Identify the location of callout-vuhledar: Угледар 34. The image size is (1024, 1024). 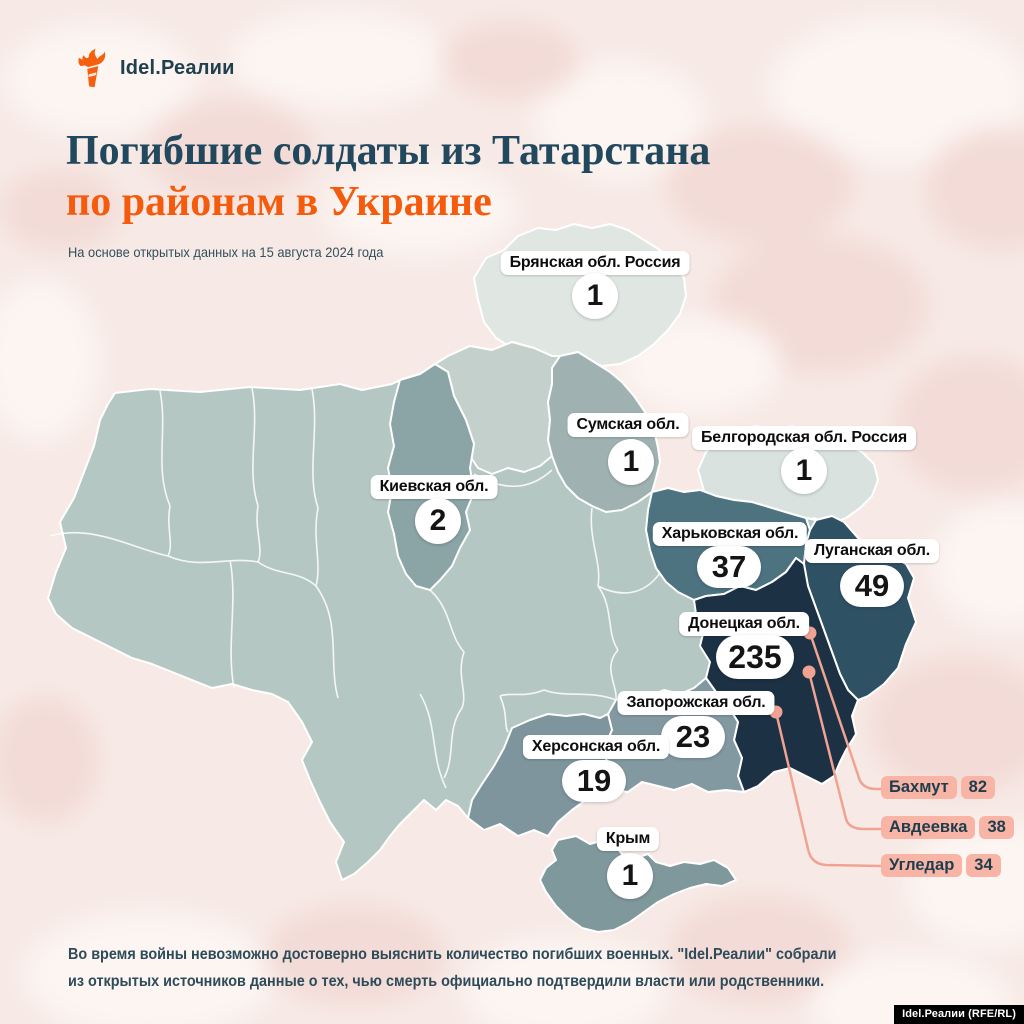
(941, 865).